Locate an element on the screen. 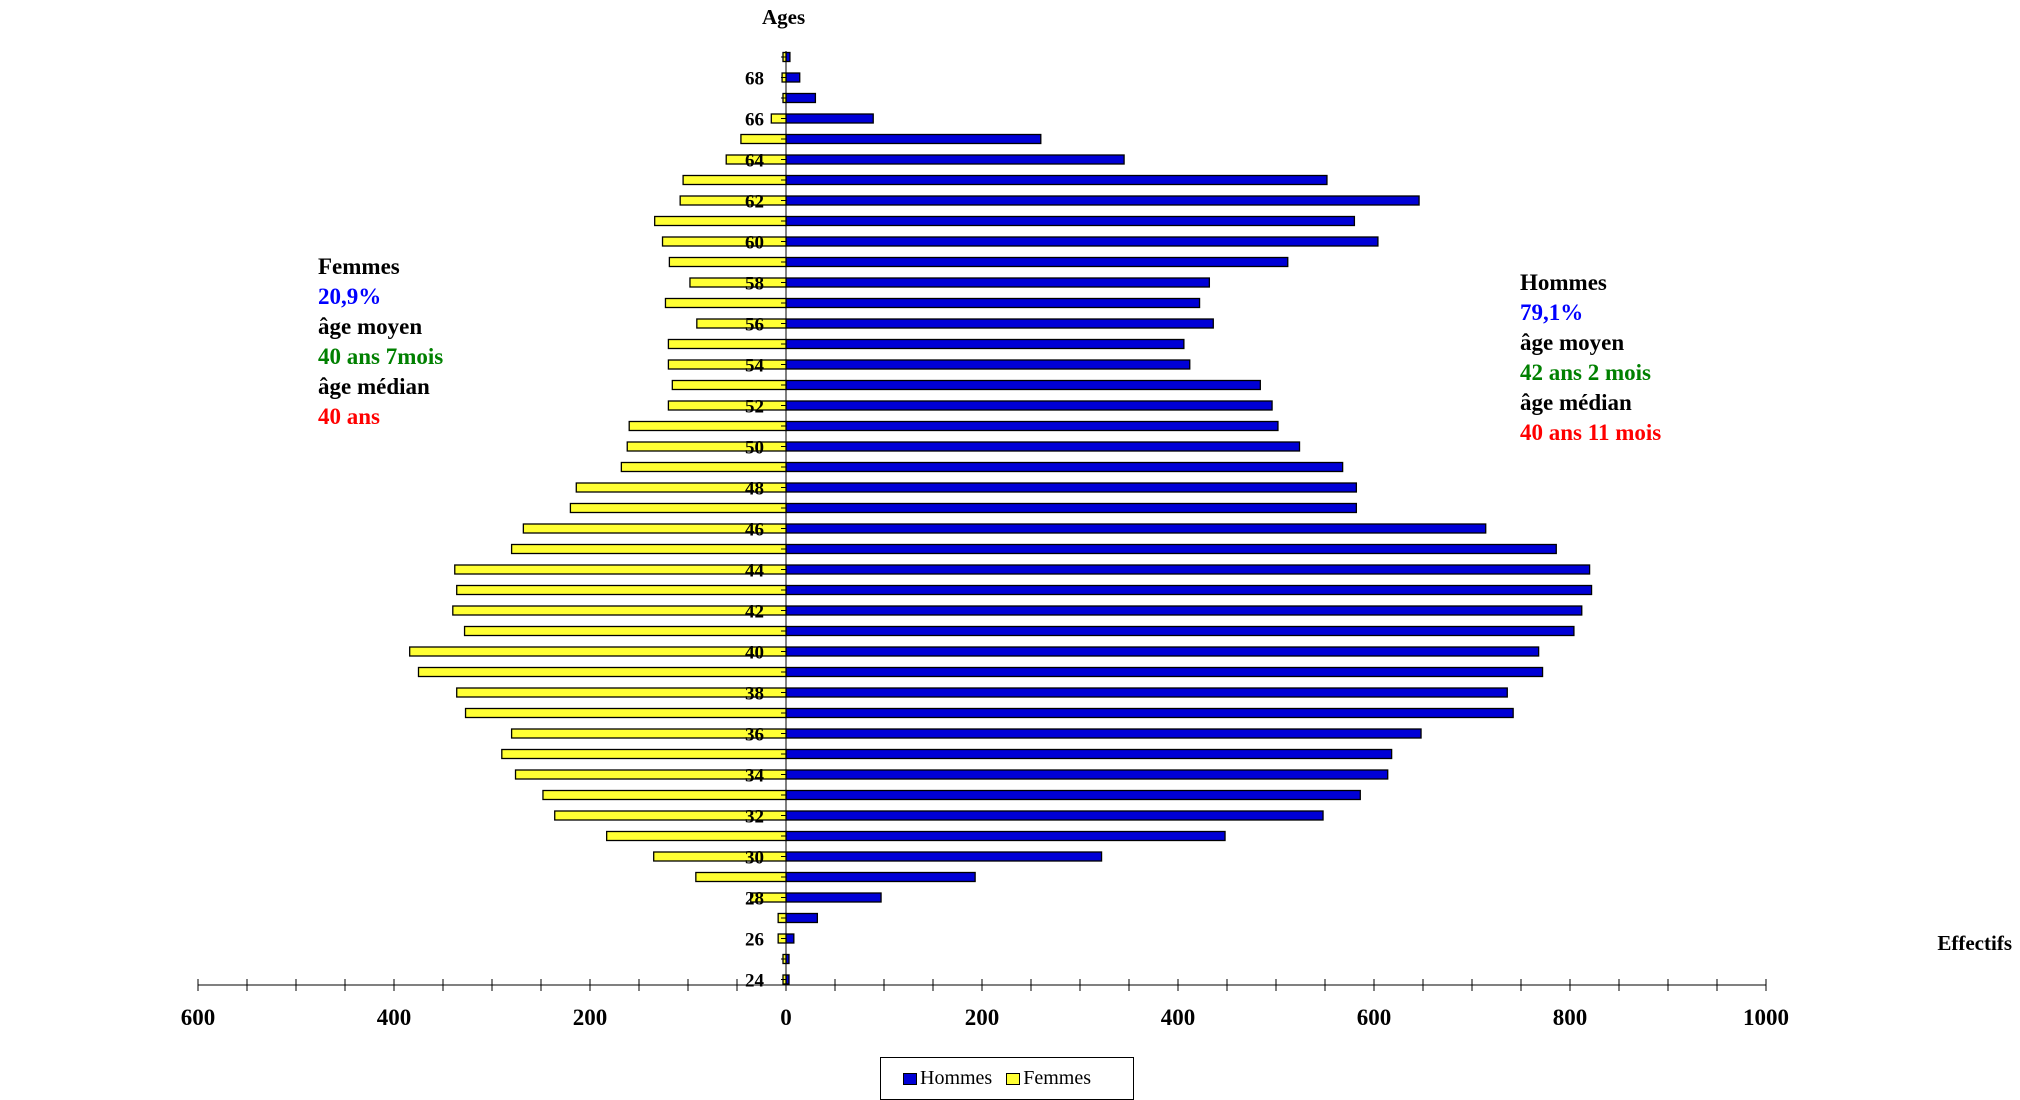 This screenshot has height=1100, width=2020. age-tick-label-38: 38 is located at coordinates (754, 694).